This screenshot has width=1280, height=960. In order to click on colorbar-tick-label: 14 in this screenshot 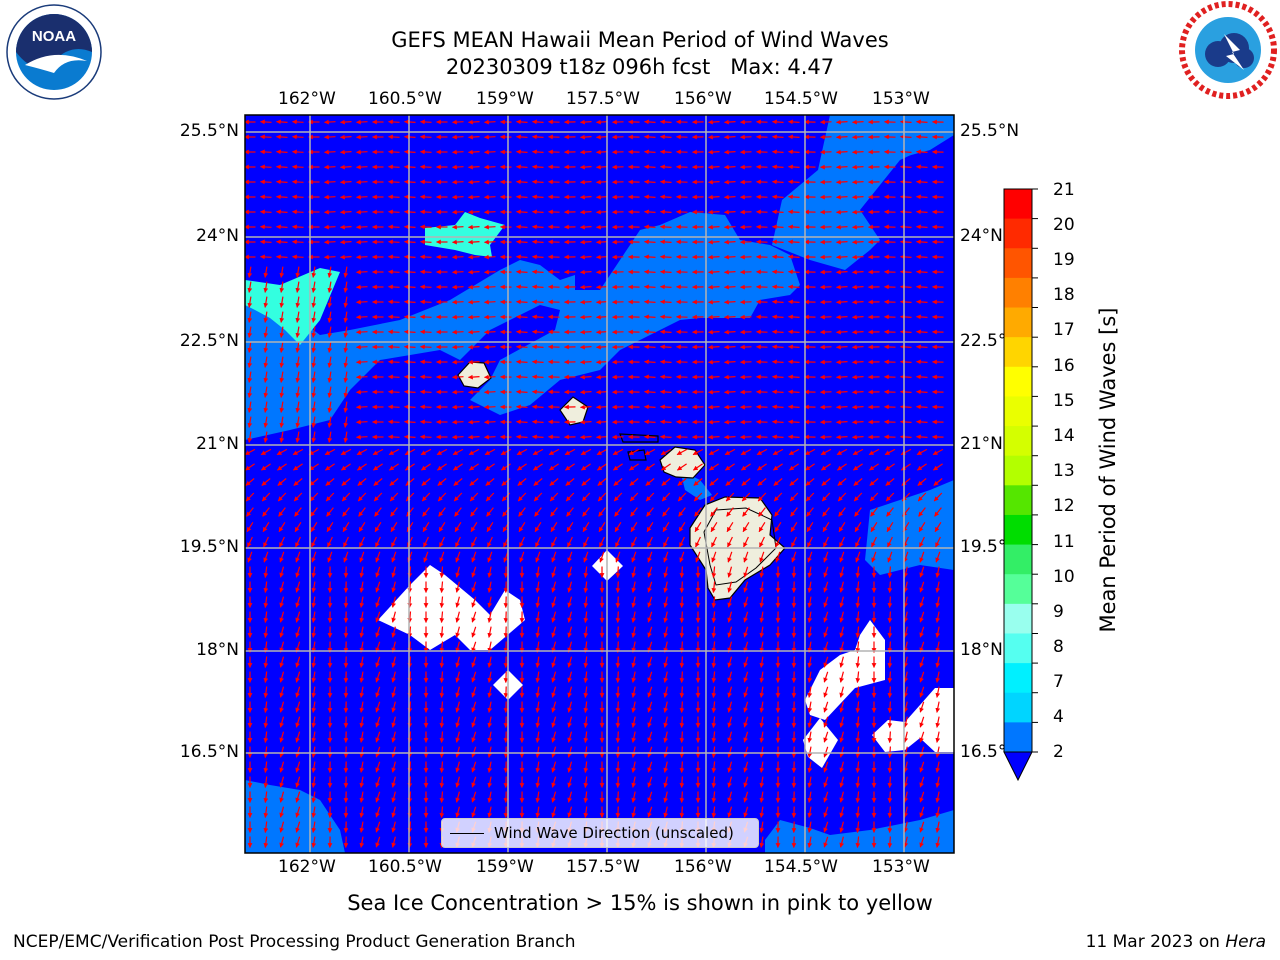, I will do `click(1064, 436)`.